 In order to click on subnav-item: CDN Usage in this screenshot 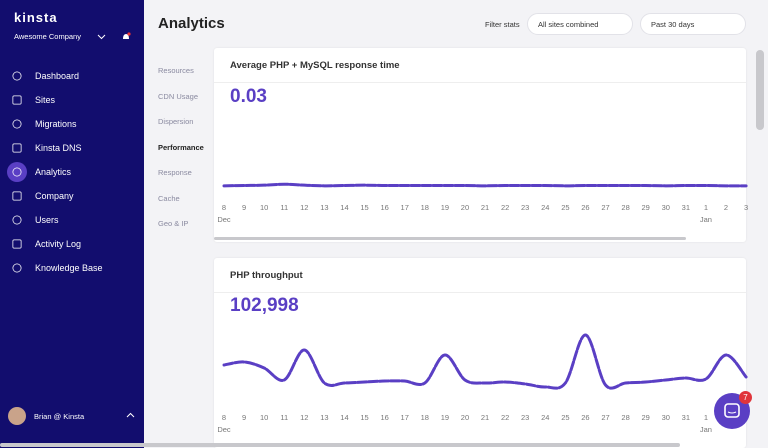, I will do `click(178, 96)`.